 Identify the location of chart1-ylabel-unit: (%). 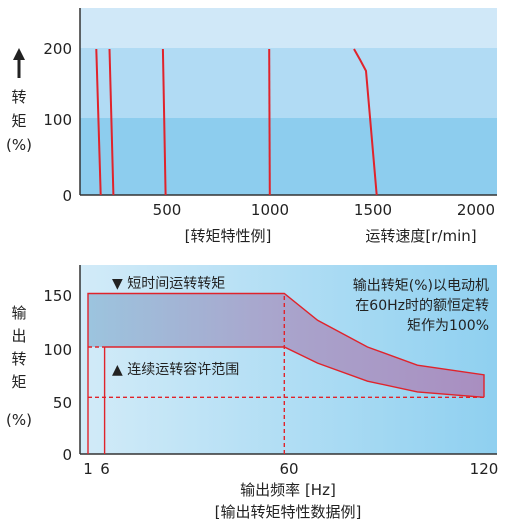
(19, 145).